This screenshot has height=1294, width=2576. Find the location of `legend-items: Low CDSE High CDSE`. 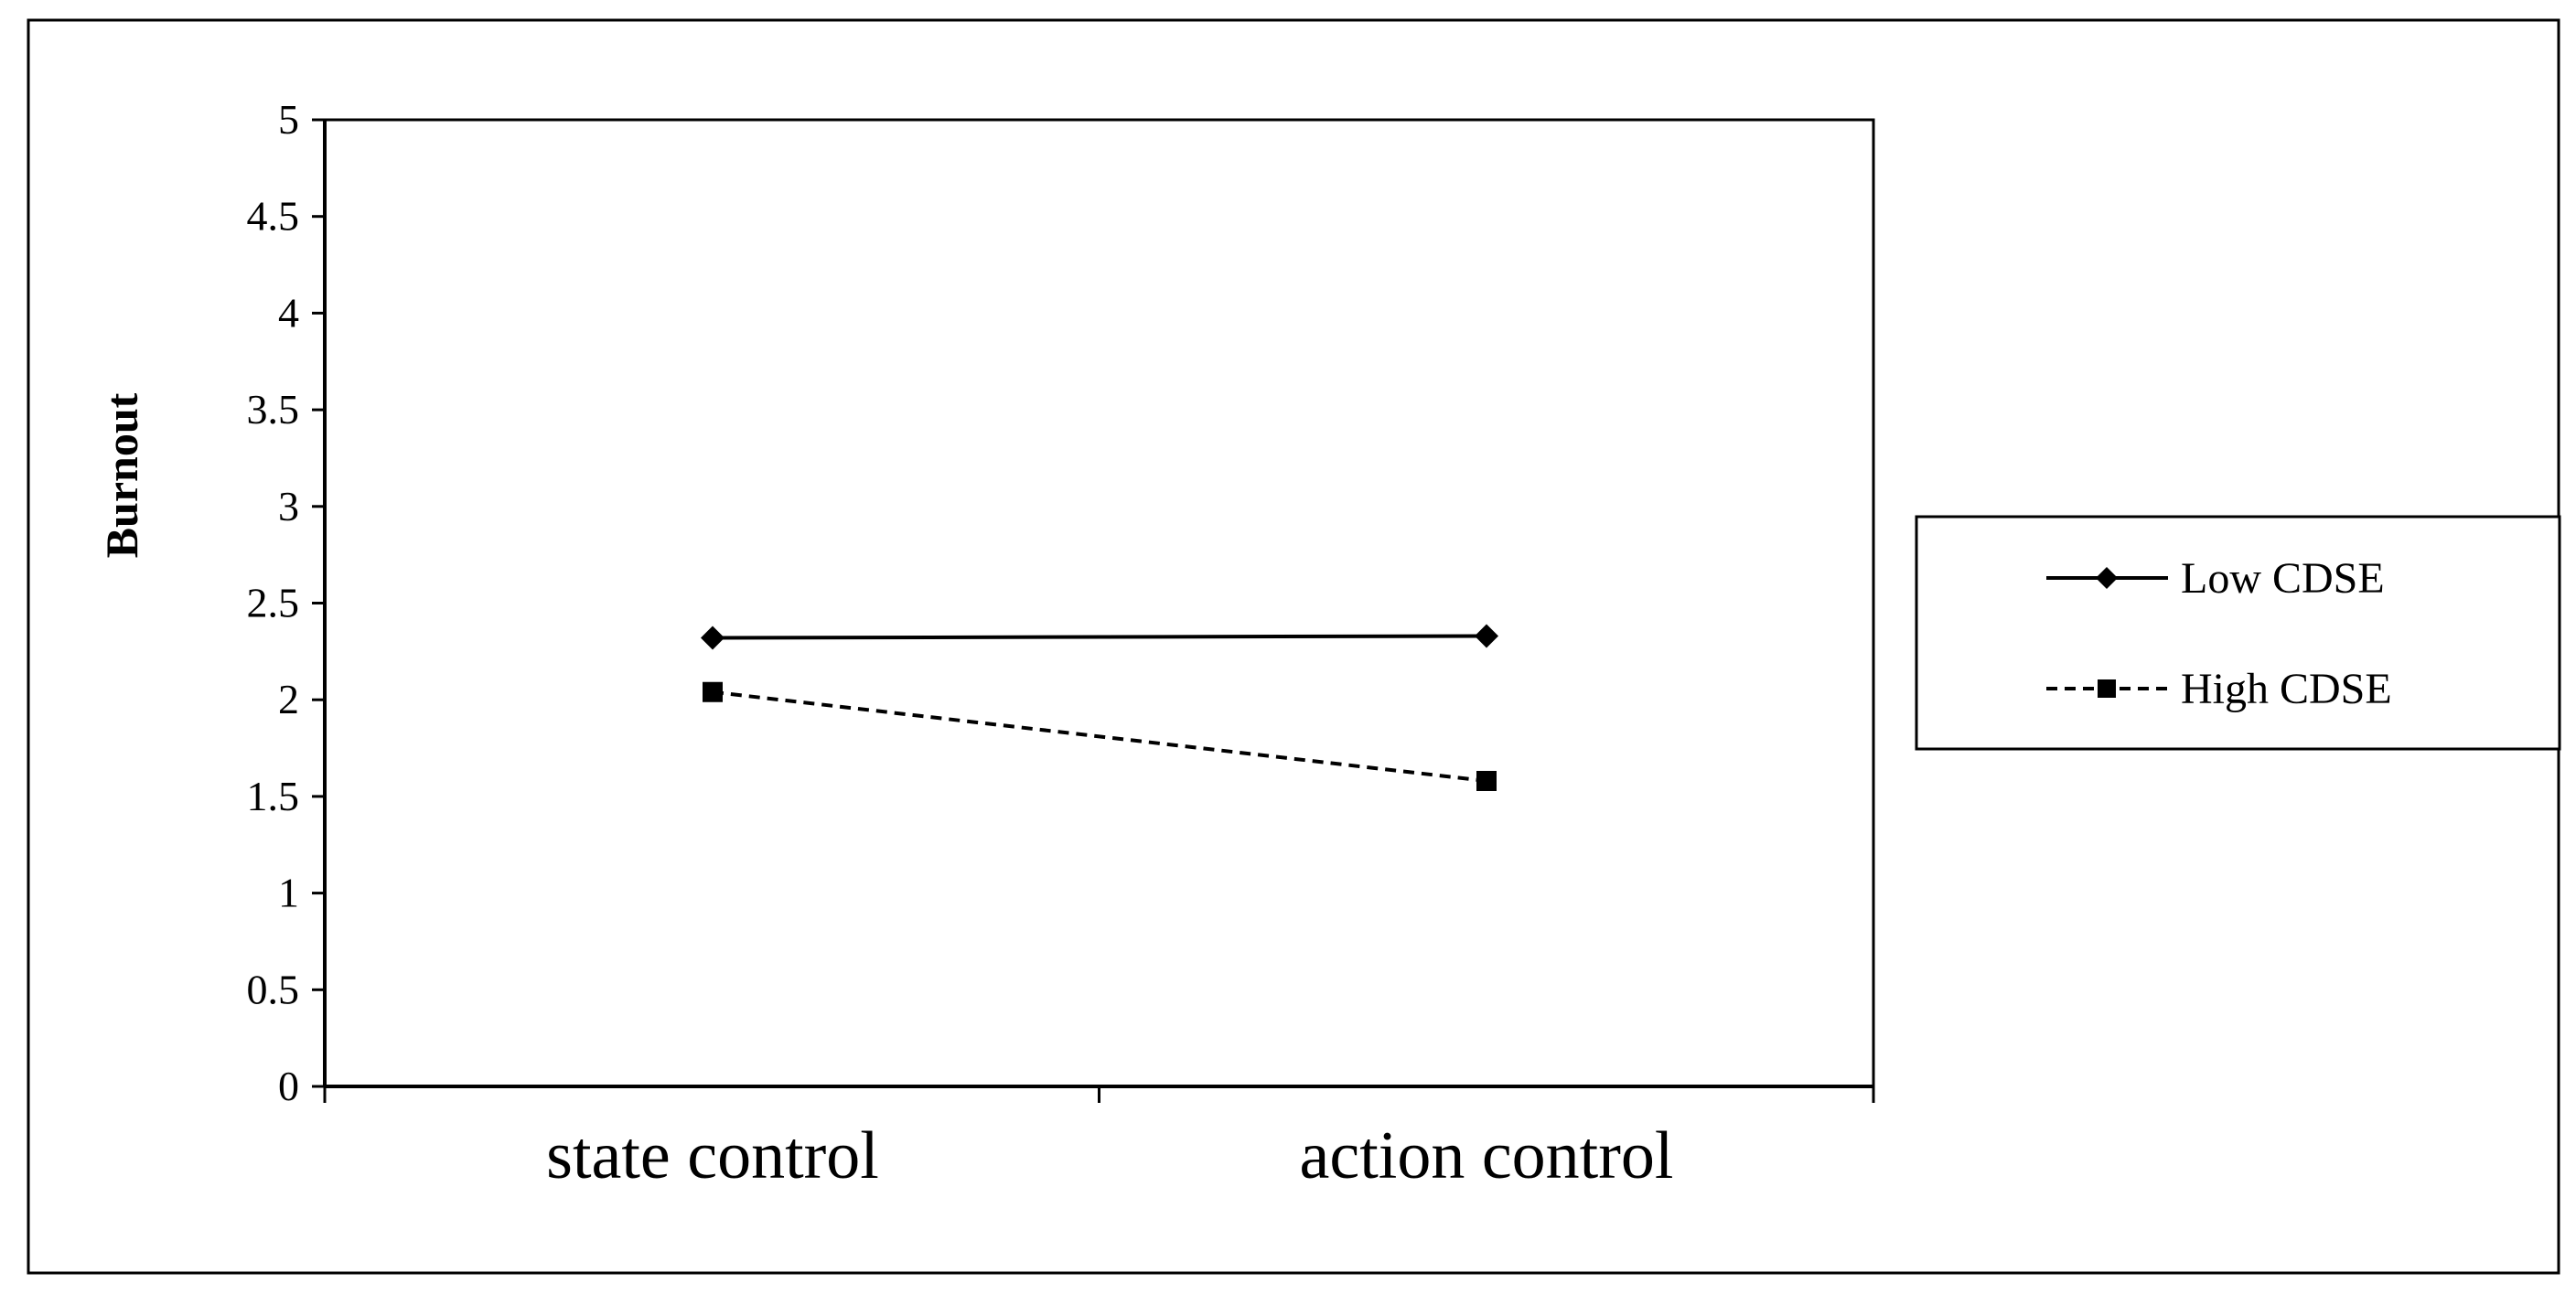

legend-items: Low CDSE High CDSE is located at coordinates (2219, 633).